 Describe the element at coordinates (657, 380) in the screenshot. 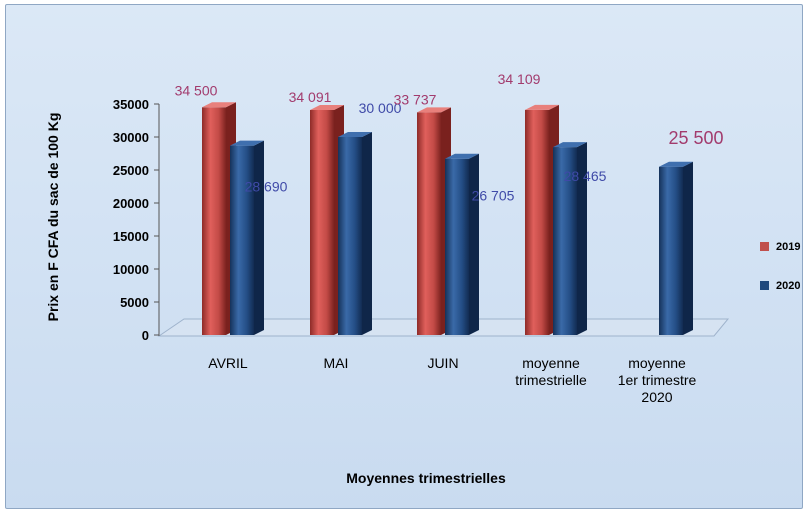

I see `x-tick-label: 1er trimestre` at that location.